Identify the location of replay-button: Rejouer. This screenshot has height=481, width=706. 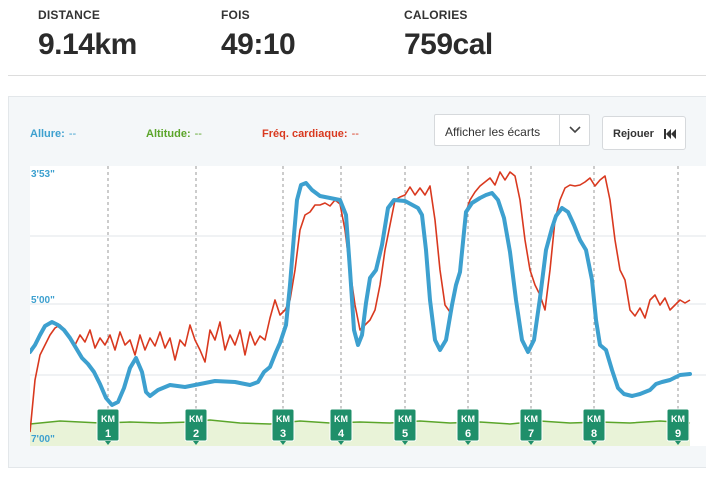
(644, 133).